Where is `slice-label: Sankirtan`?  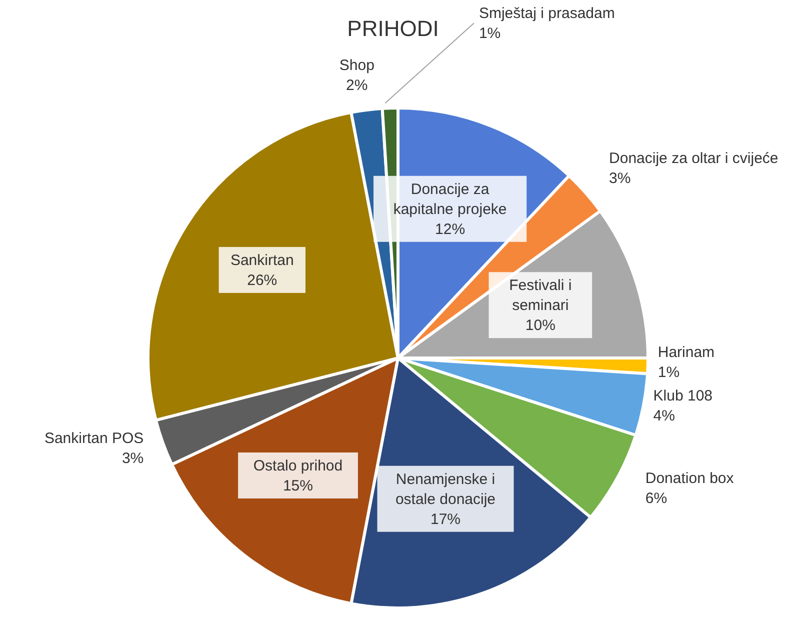
slice-label: Sankirtan is located at coordinates (262, 260).